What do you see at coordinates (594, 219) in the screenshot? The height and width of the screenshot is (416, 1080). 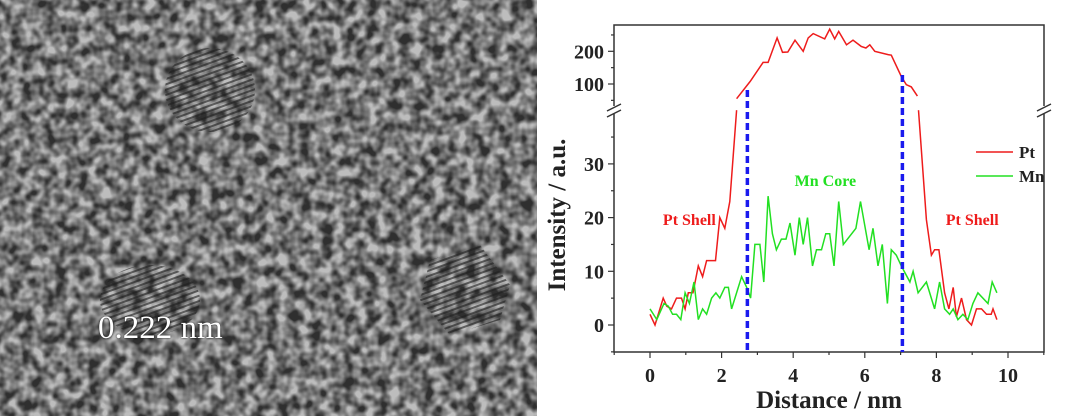 I see `y-tick-label: 20` at bounding box center [594, 219].